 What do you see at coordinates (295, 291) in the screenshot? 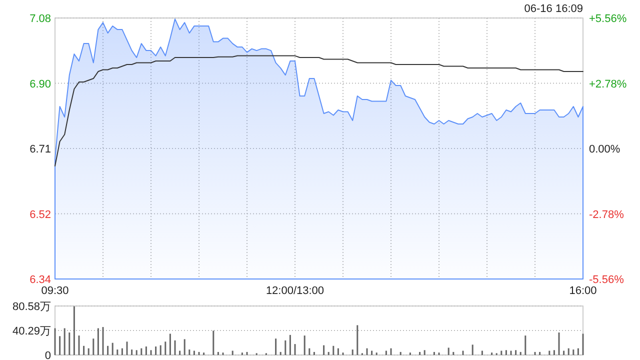
I see `x-tick-label: 12:00/13:00` at bounding box center [295, 291].